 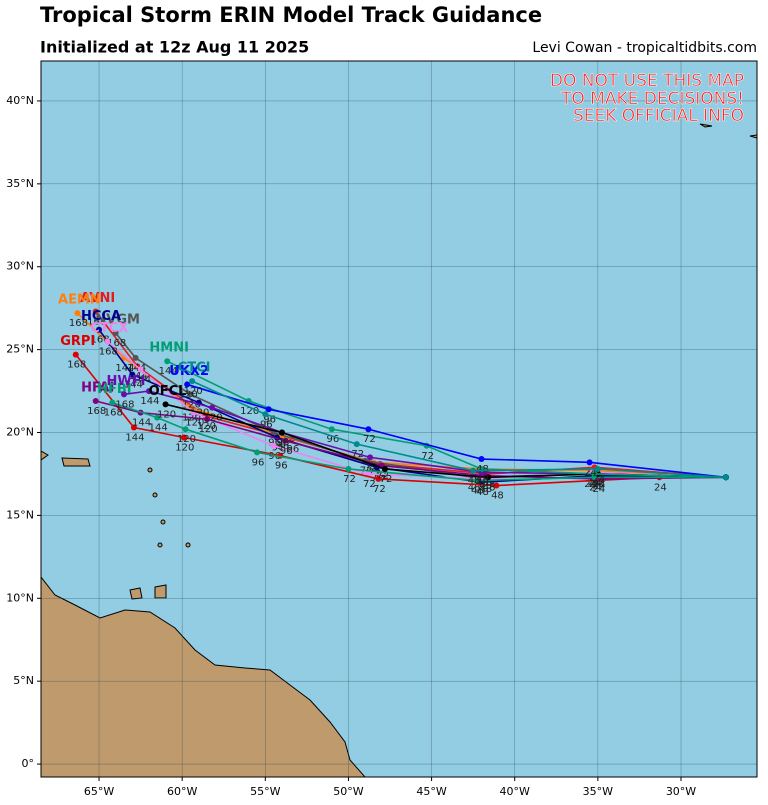 What do you see at coordinates (77, 341) in the screenshot?
I see `model-name: GRPI` at bounding box center [77, 341].